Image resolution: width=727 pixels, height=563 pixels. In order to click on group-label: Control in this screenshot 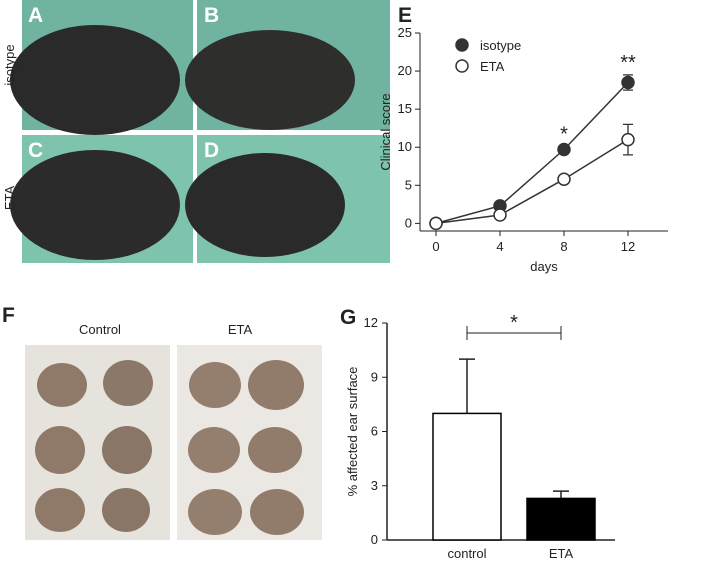, I will do `click(100, 329)`.